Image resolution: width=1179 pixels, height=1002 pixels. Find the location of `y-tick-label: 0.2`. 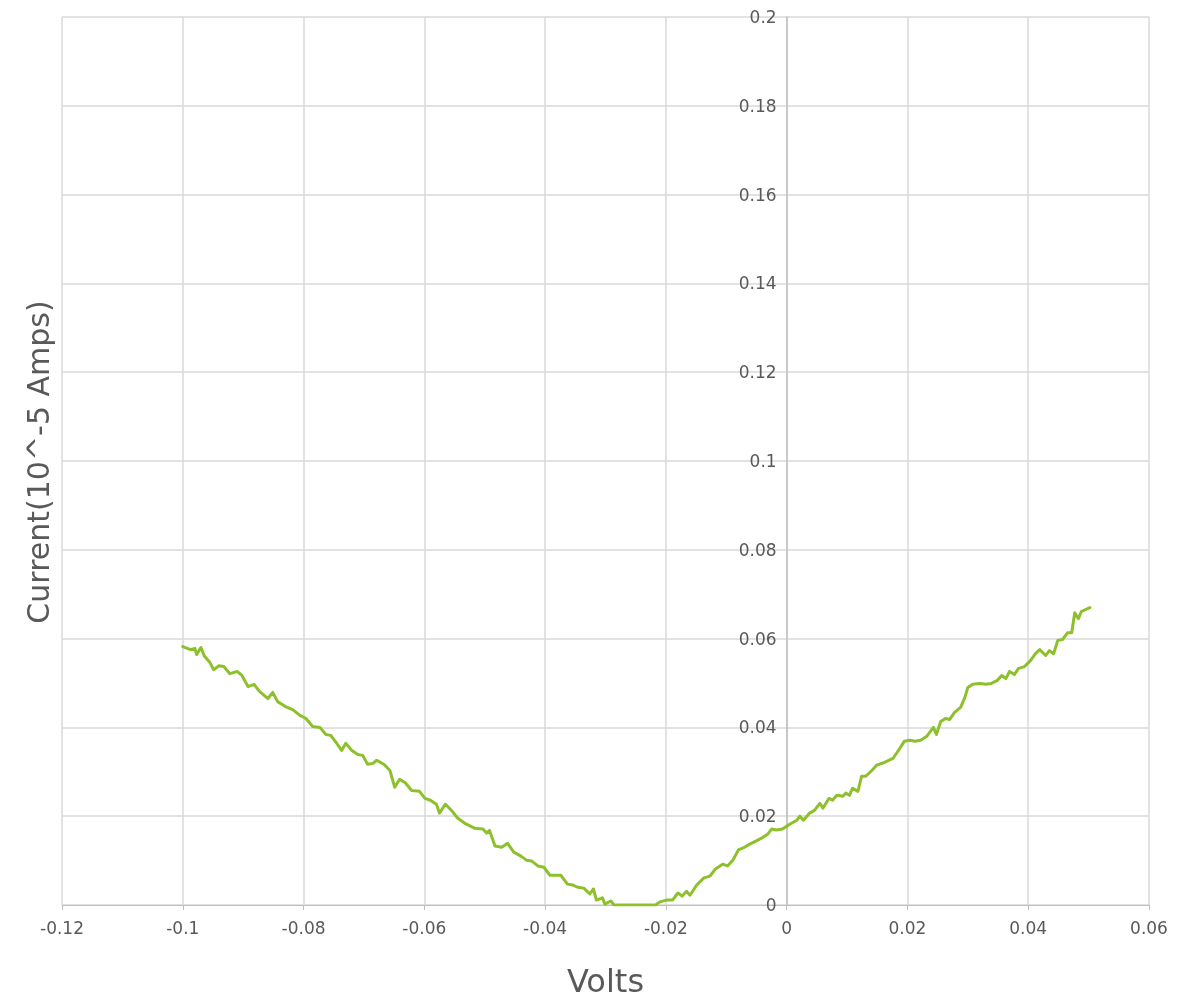

y-tick-label: 0.2 is located at coordinates (763, 17).